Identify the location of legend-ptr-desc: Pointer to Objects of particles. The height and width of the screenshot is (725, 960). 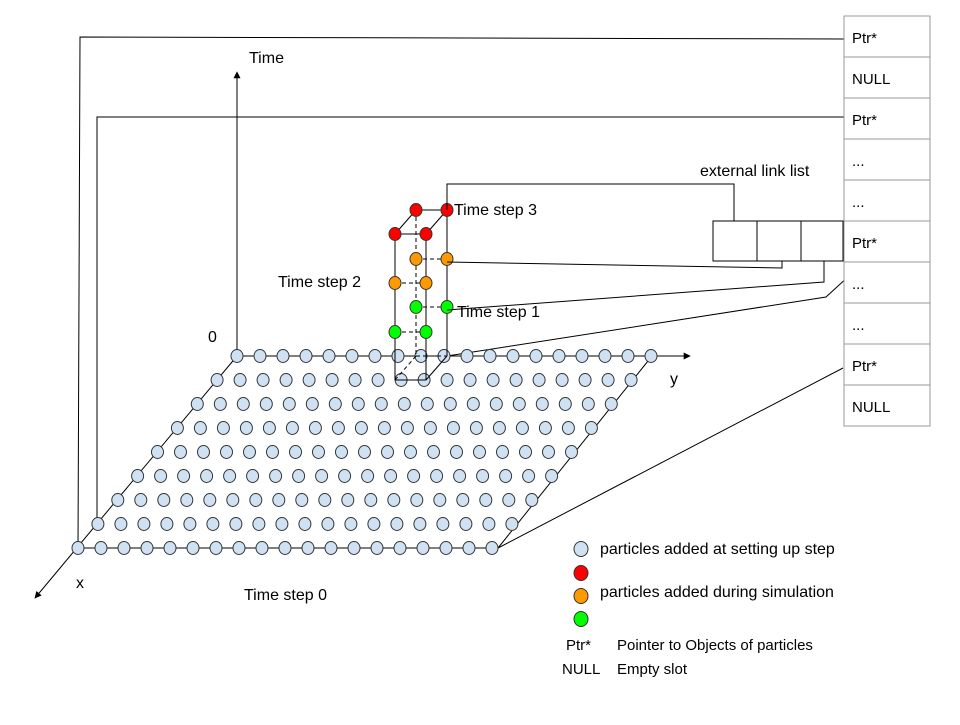
(715, 645).